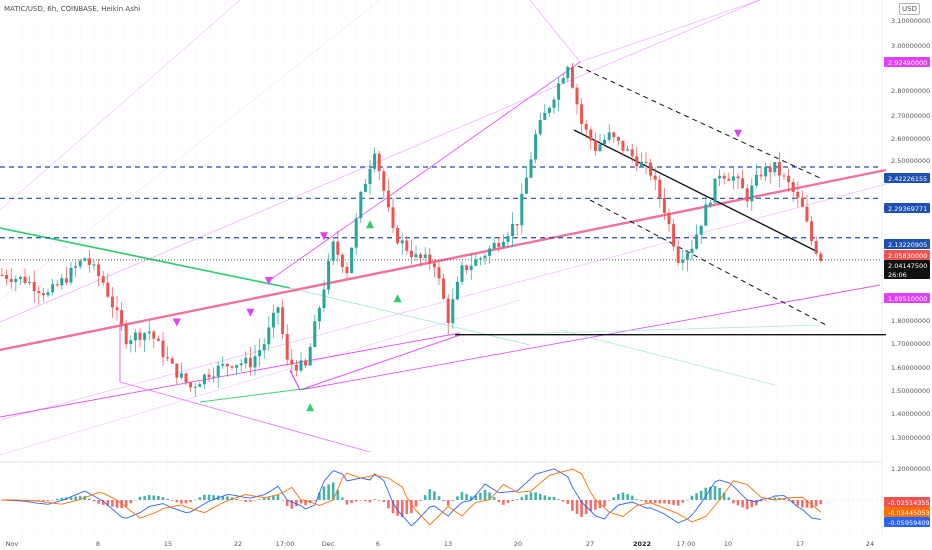 This screenshot has width=932, height=550. I want to click on y-tick-label: 3.10000000, so click(910, 21).